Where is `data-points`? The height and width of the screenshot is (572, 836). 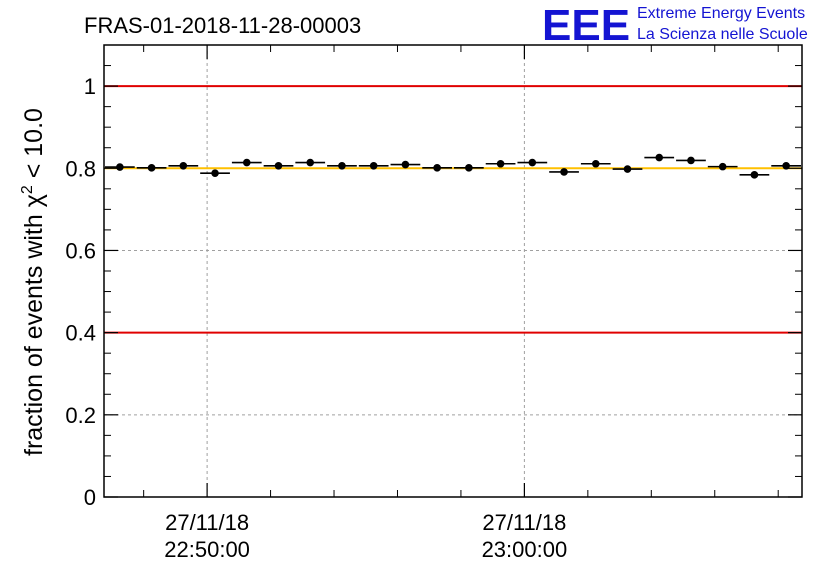
data-points is located at coordinates (453, 166).